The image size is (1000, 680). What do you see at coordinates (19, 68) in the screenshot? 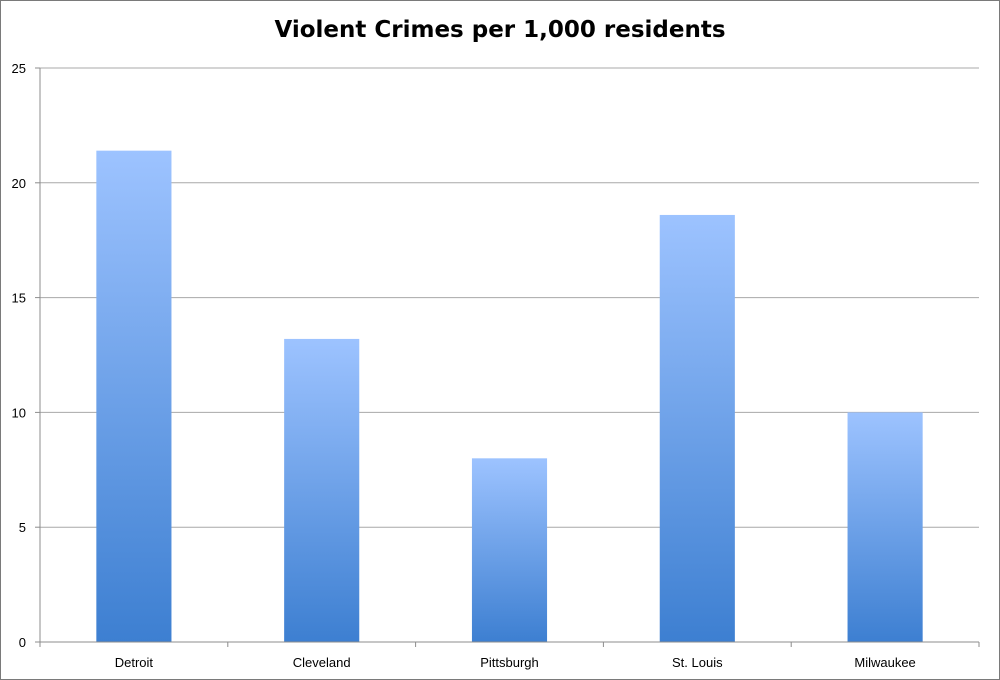
I see `y-tick-label: 25` at bounding box center [19, 68].